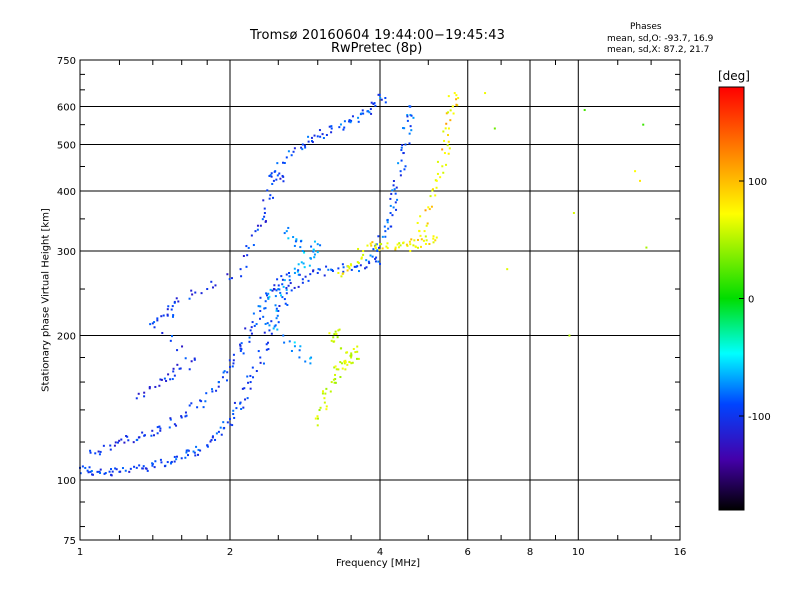 The width and height of the screenshot is (800, 600). Describe the element at coordinates (751, 300) in the screenshot. I see `colorbar-tick-label: 0` at that location.